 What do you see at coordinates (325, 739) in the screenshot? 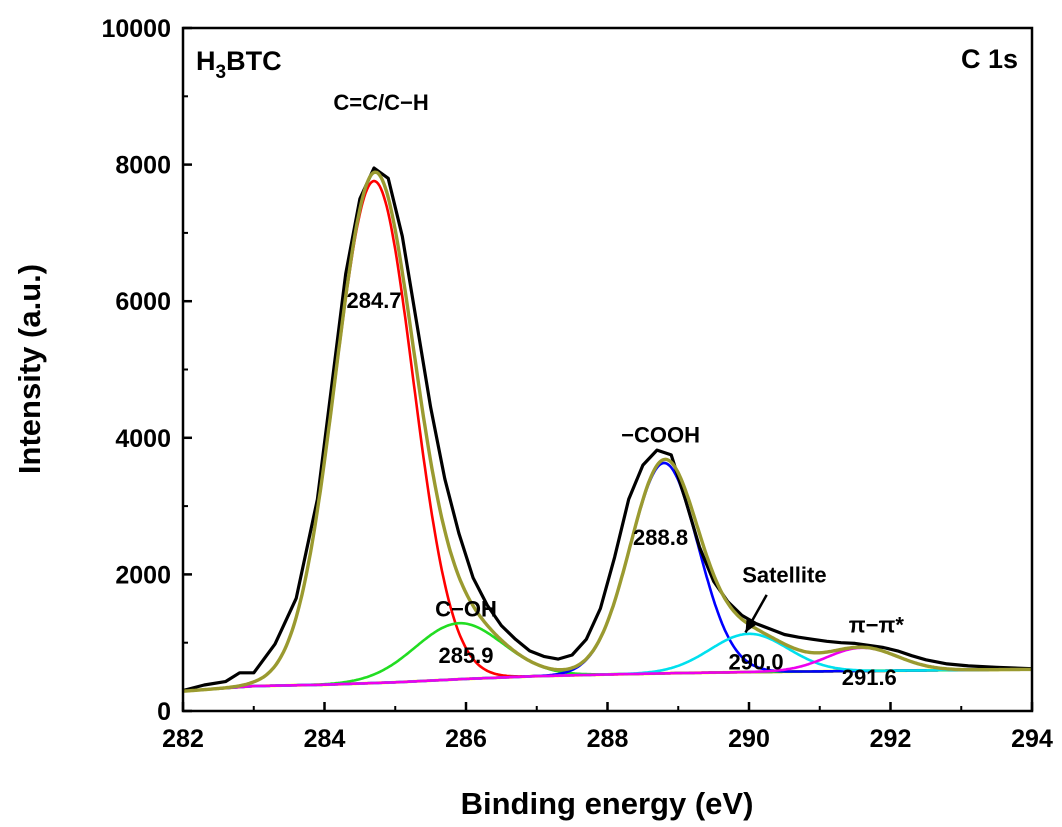
I see `x-tick-label: 284` at bounding box center [325, 739].